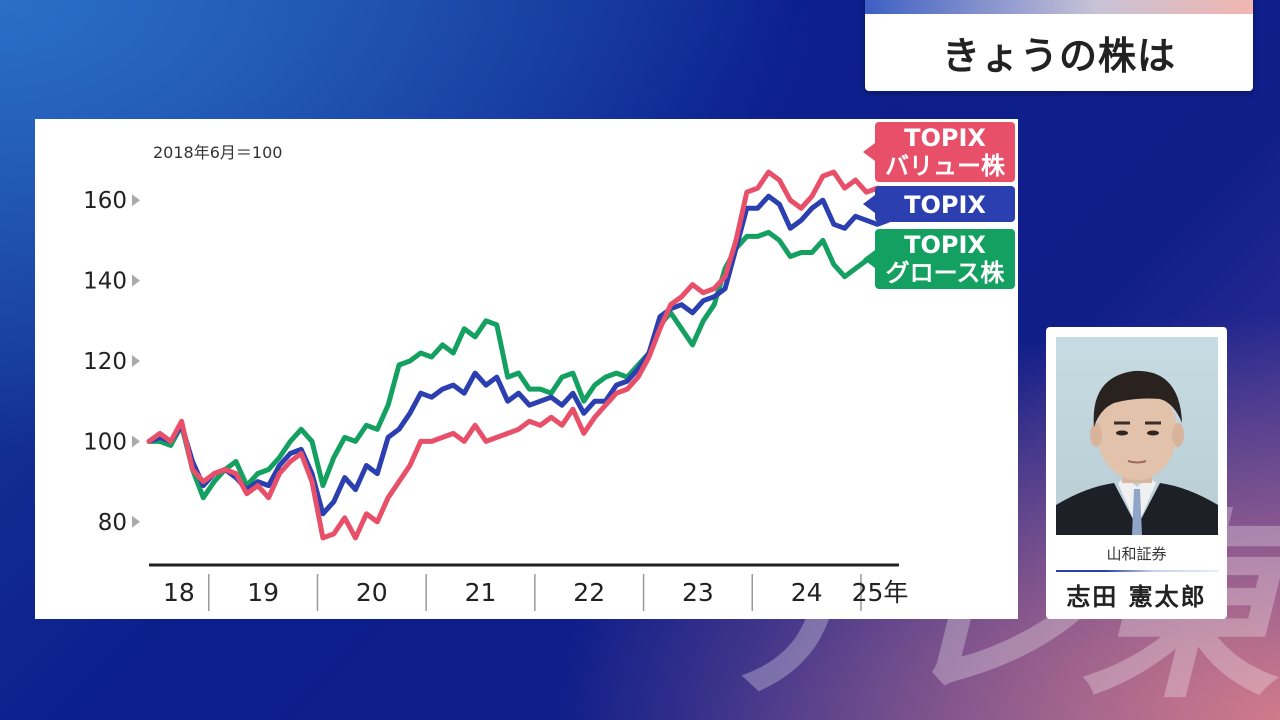 This screenshot has height=720, width=1280. I want to click on legend-tag-label: グロース株, so click(946, 273).